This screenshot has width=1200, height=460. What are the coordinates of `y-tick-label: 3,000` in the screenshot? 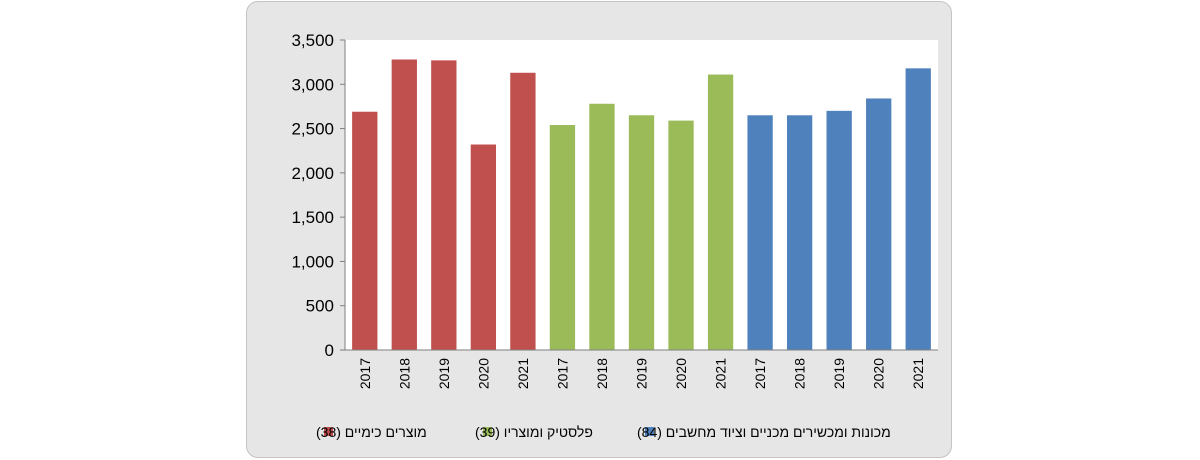 It's located at (312, 84).